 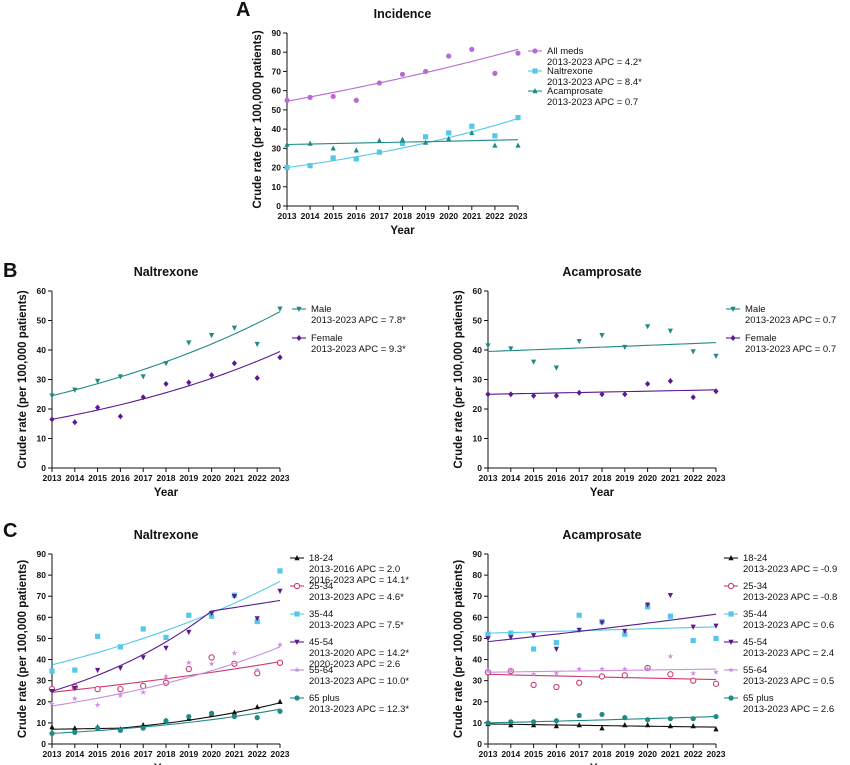 What do you see at coordinates (402, 142) in the screenshot?
I see `series-naltrexone` at bounding box center [402, 142].